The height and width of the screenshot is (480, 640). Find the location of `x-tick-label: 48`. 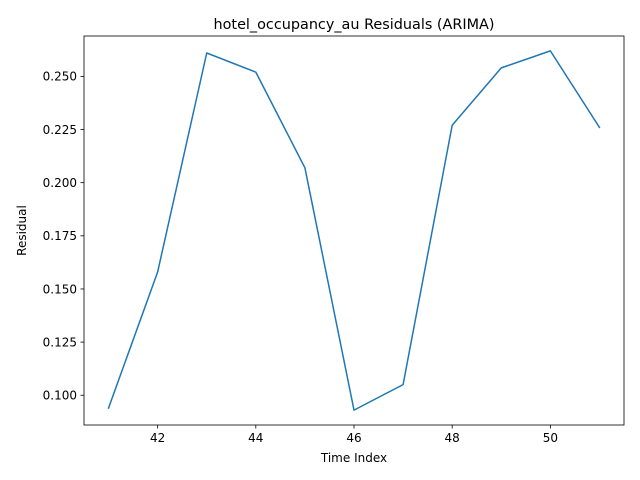

x-tick-label: 48 is located at coordinates (452, 438).